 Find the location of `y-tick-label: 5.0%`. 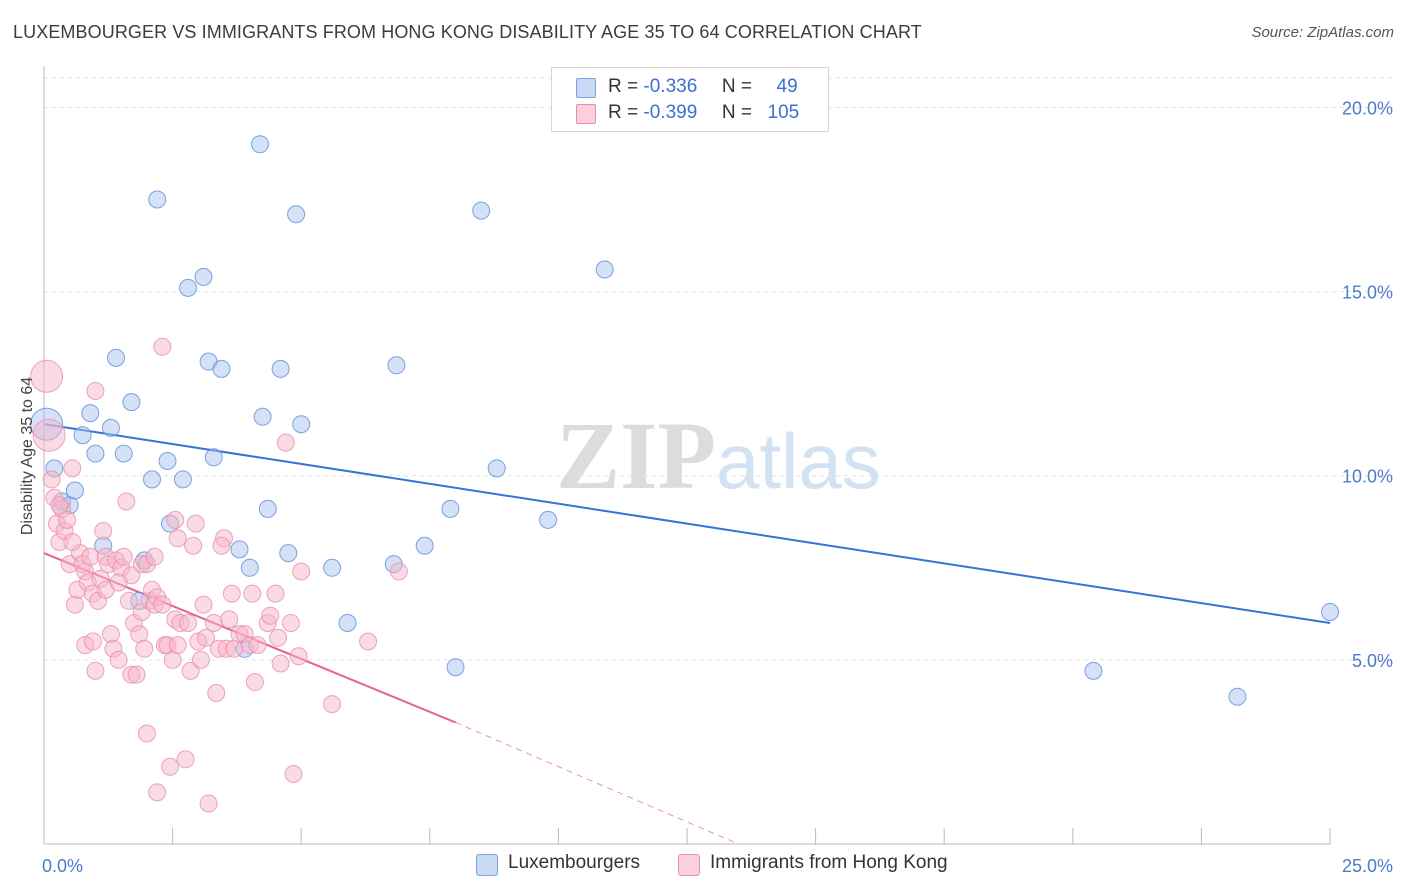

y-tick-label: 5.0% is located at coordinates (1372, 661).